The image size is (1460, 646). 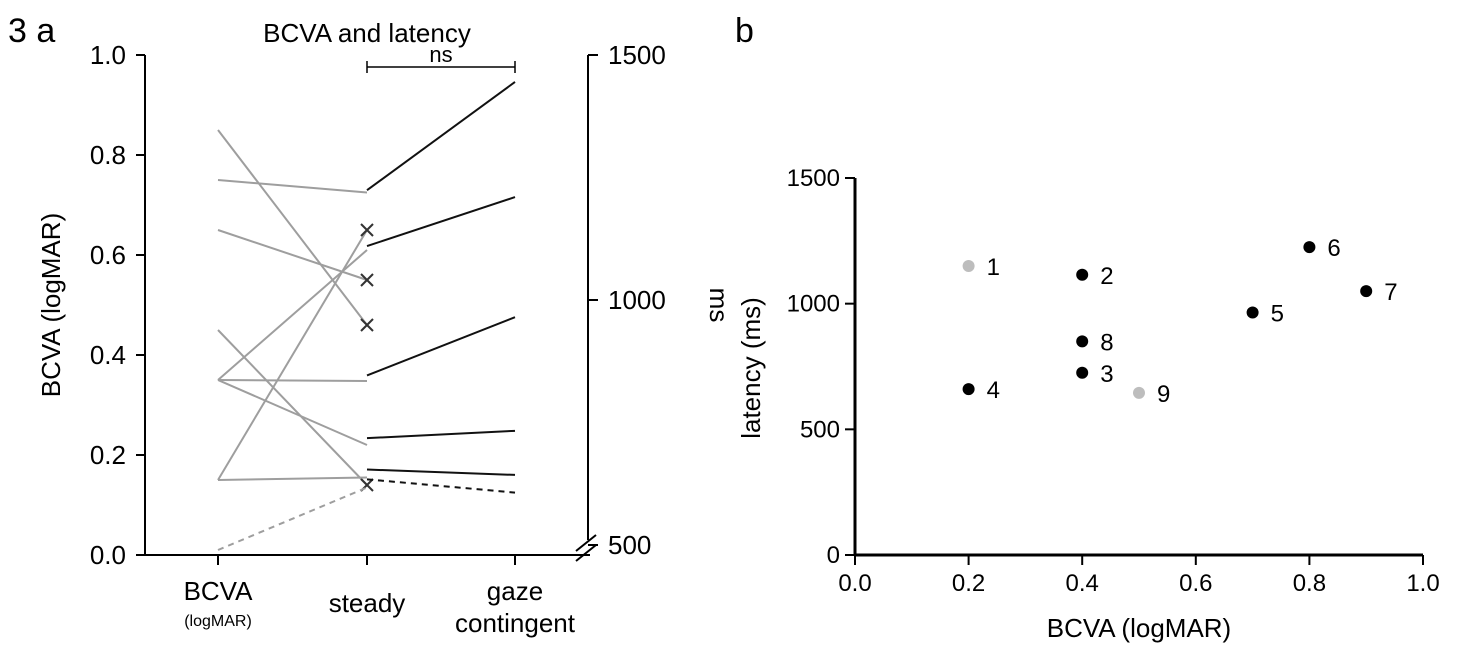 What do you see at coordinates (440, 54) in the screenshot?
I see `significance-label: ns` at bounding box center [440, 54].